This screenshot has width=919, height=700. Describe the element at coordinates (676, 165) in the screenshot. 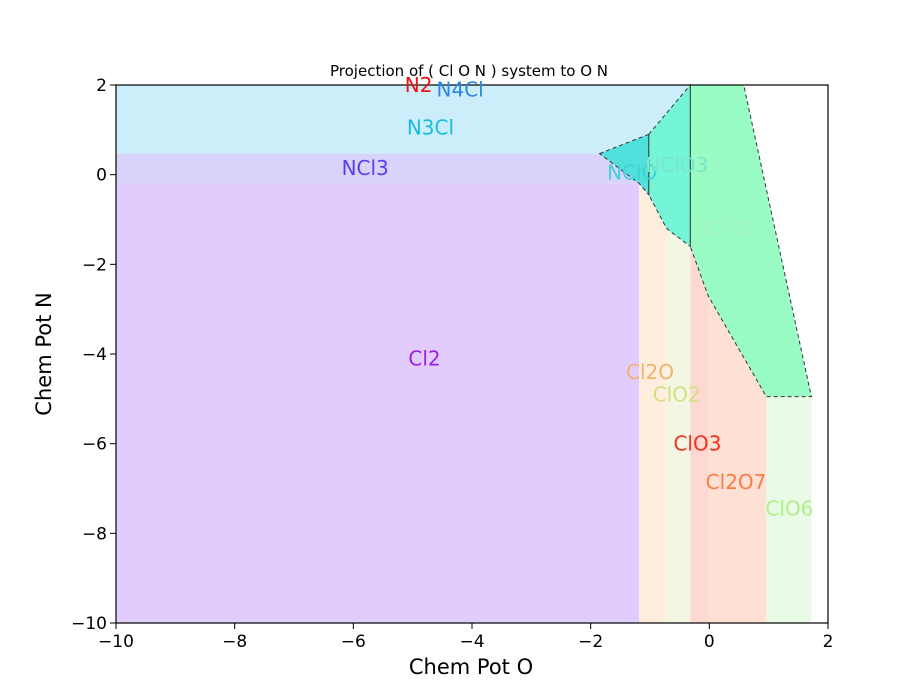

I see `label-nclo3: NClO3` at that location.